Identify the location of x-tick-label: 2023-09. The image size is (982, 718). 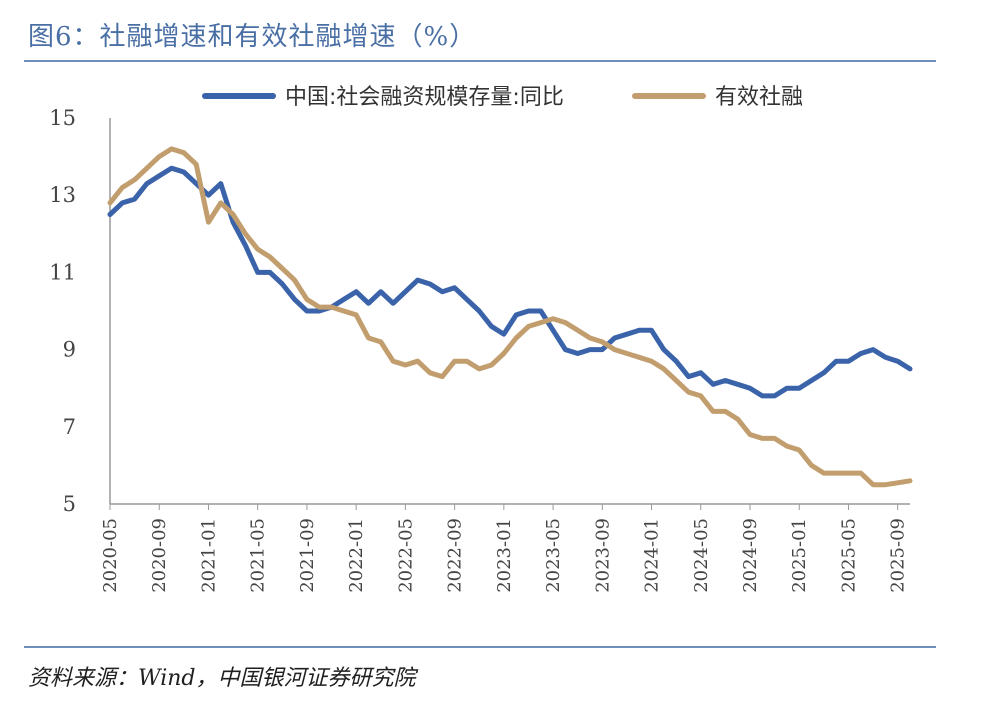
(602, 555).